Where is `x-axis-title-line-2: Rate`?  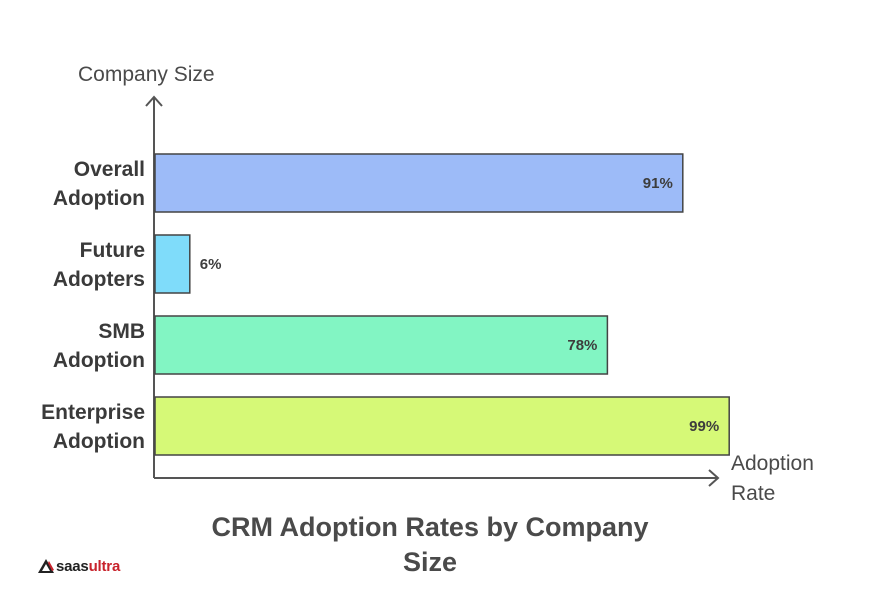
x-axis-title-line-2: Rate is located at coordinates (753, 493).